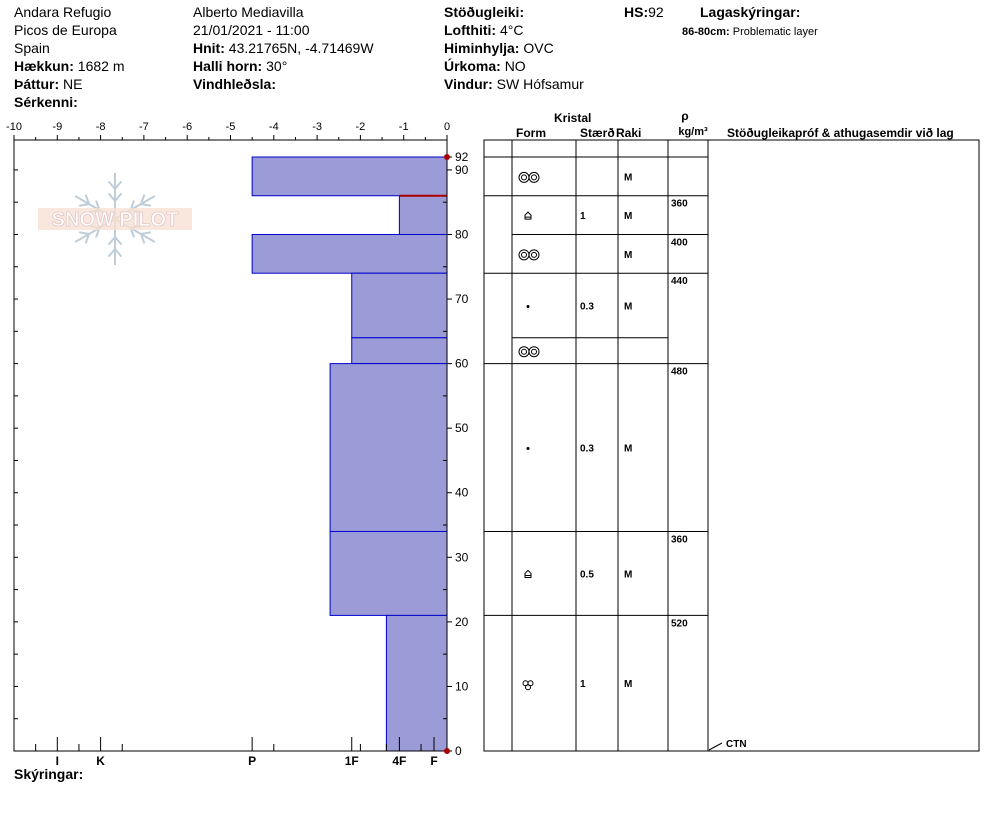 The width and height of the screenshot is (994, 840). Describe the element at coordinates (462, 493) in the screenshot. I see `y-tick-label: 40` at that location.